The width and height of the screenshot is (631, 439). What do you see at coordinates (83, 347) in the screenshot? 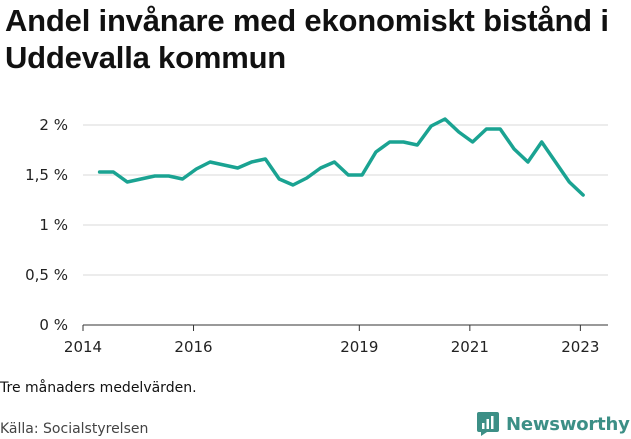
I see `x-tick-label: 2014` at bounding box center [83, 347].